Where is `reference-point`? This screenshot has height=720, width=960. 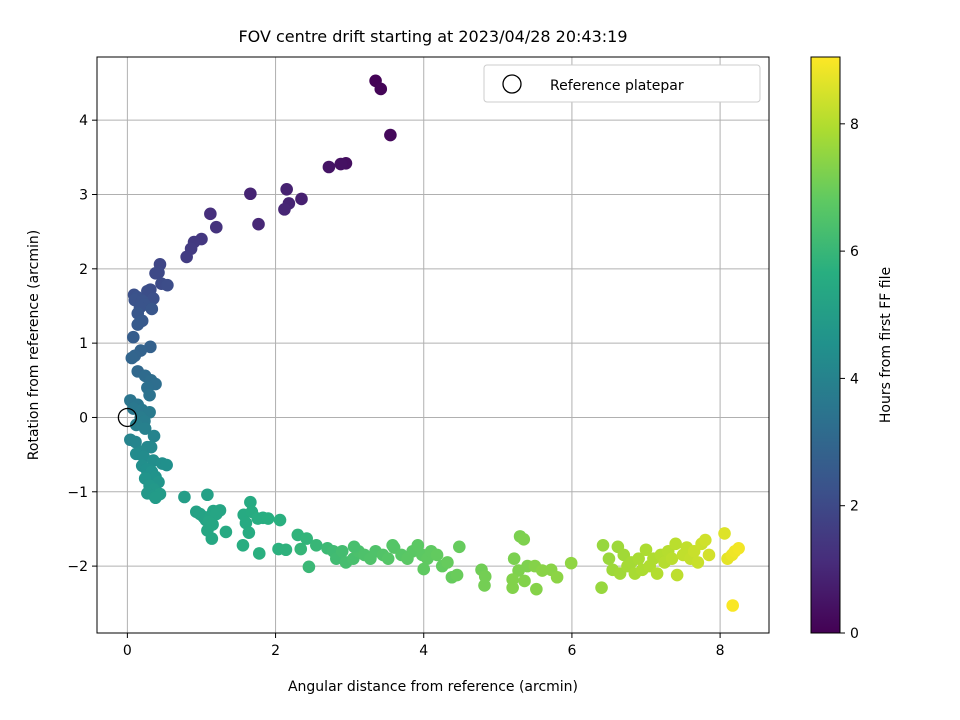
reference-point is located at coordinates (127, 417).